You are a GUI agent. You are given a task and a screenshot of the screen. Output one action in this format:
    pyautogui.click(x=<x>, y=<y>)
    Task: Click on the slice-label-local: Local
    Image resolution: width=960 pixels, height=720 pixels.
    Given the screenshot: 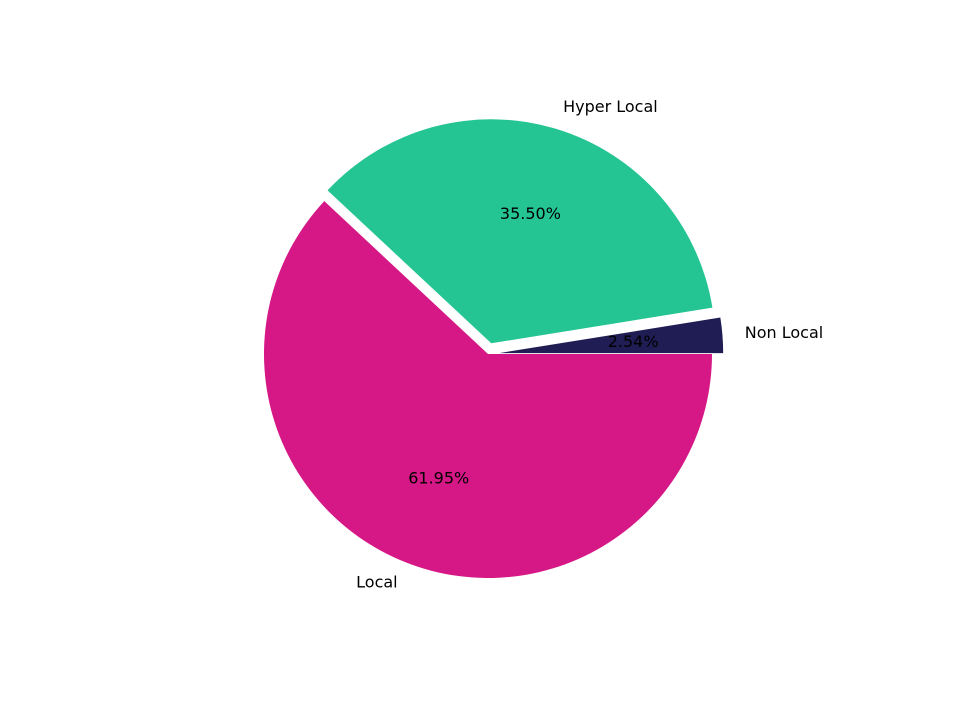 What is the action you would take?
    pyautogui.click(x=376, y=582)
    